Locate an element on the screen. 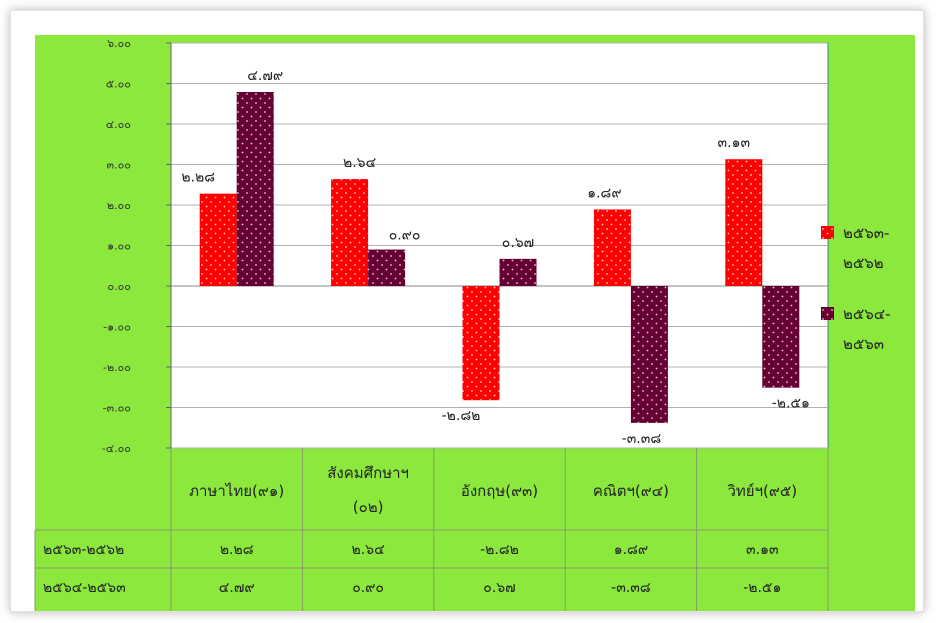 This screenshot has width=936, height=623. table-cell: ๑.๘๙ is located at coordinates (631, 550).